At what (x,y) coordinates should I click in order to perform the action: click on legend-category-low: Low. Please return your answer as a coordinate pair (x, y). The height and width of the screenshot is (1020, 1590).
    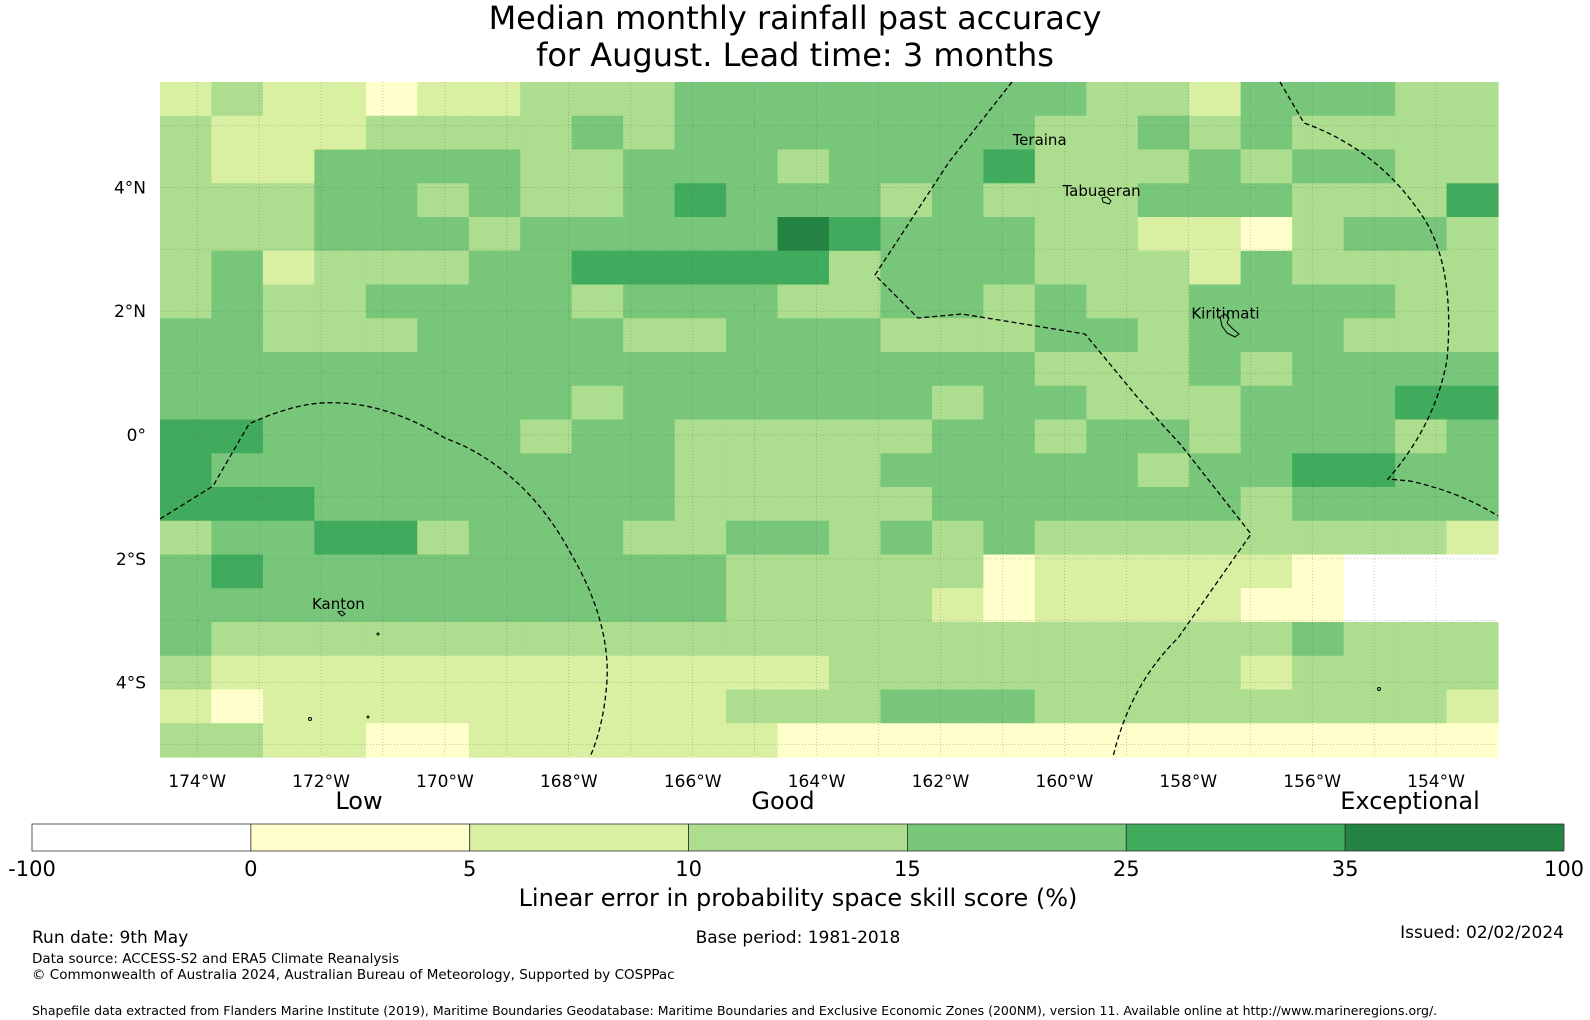
    Looking at the image, I should click on (358, 801).